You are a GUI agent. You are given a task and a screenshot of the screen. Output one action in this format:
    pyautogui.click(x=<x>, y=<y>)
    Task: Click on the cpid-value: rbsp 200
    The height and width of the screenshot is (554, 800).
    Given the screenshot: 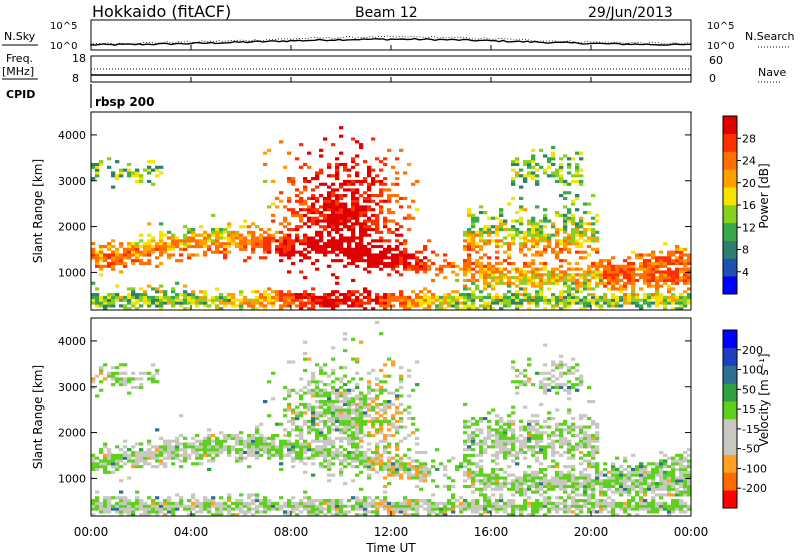 What is the action you would take?
    pyautogui.click(x=124, y=102)
    